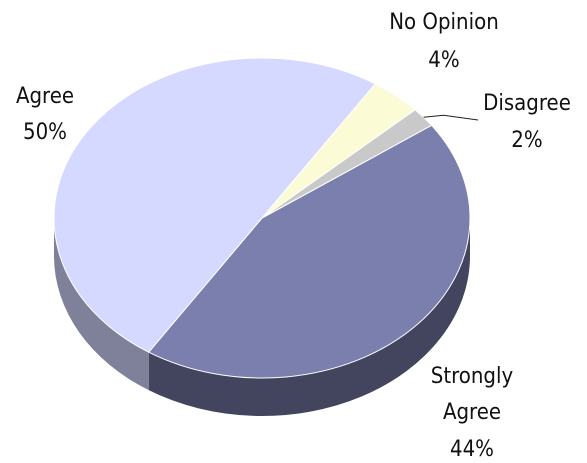  I want to click on value-no-opinion: 4%, so click(443, 60).